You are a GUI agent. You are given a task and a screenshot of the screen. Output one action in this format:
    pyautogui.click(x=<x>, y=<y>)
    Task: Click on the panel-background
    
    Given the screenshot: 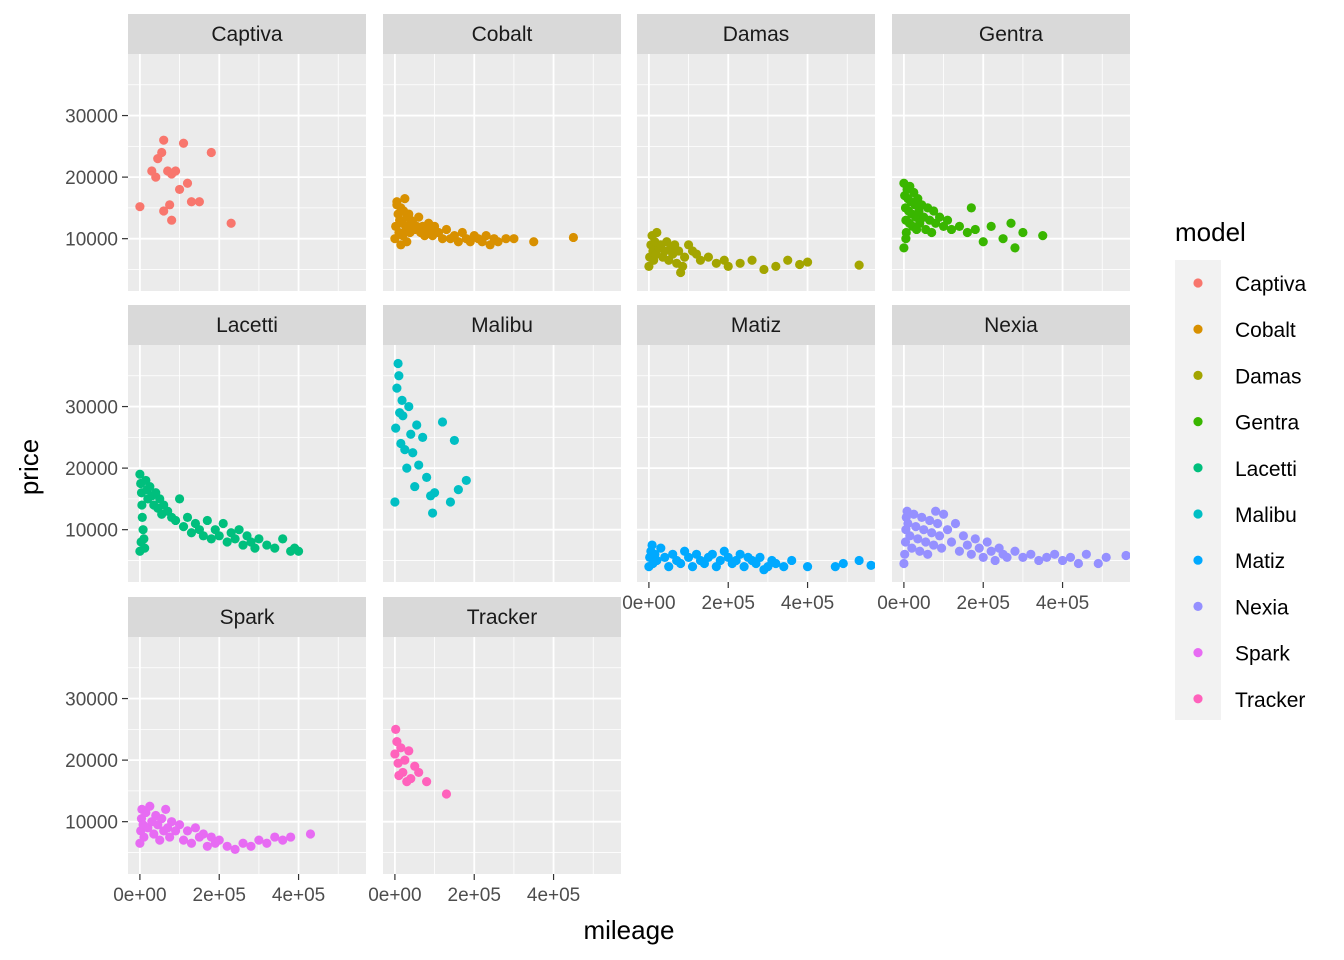 What is the action you would take?
    pyautogui.click(x=502, y=755)
    